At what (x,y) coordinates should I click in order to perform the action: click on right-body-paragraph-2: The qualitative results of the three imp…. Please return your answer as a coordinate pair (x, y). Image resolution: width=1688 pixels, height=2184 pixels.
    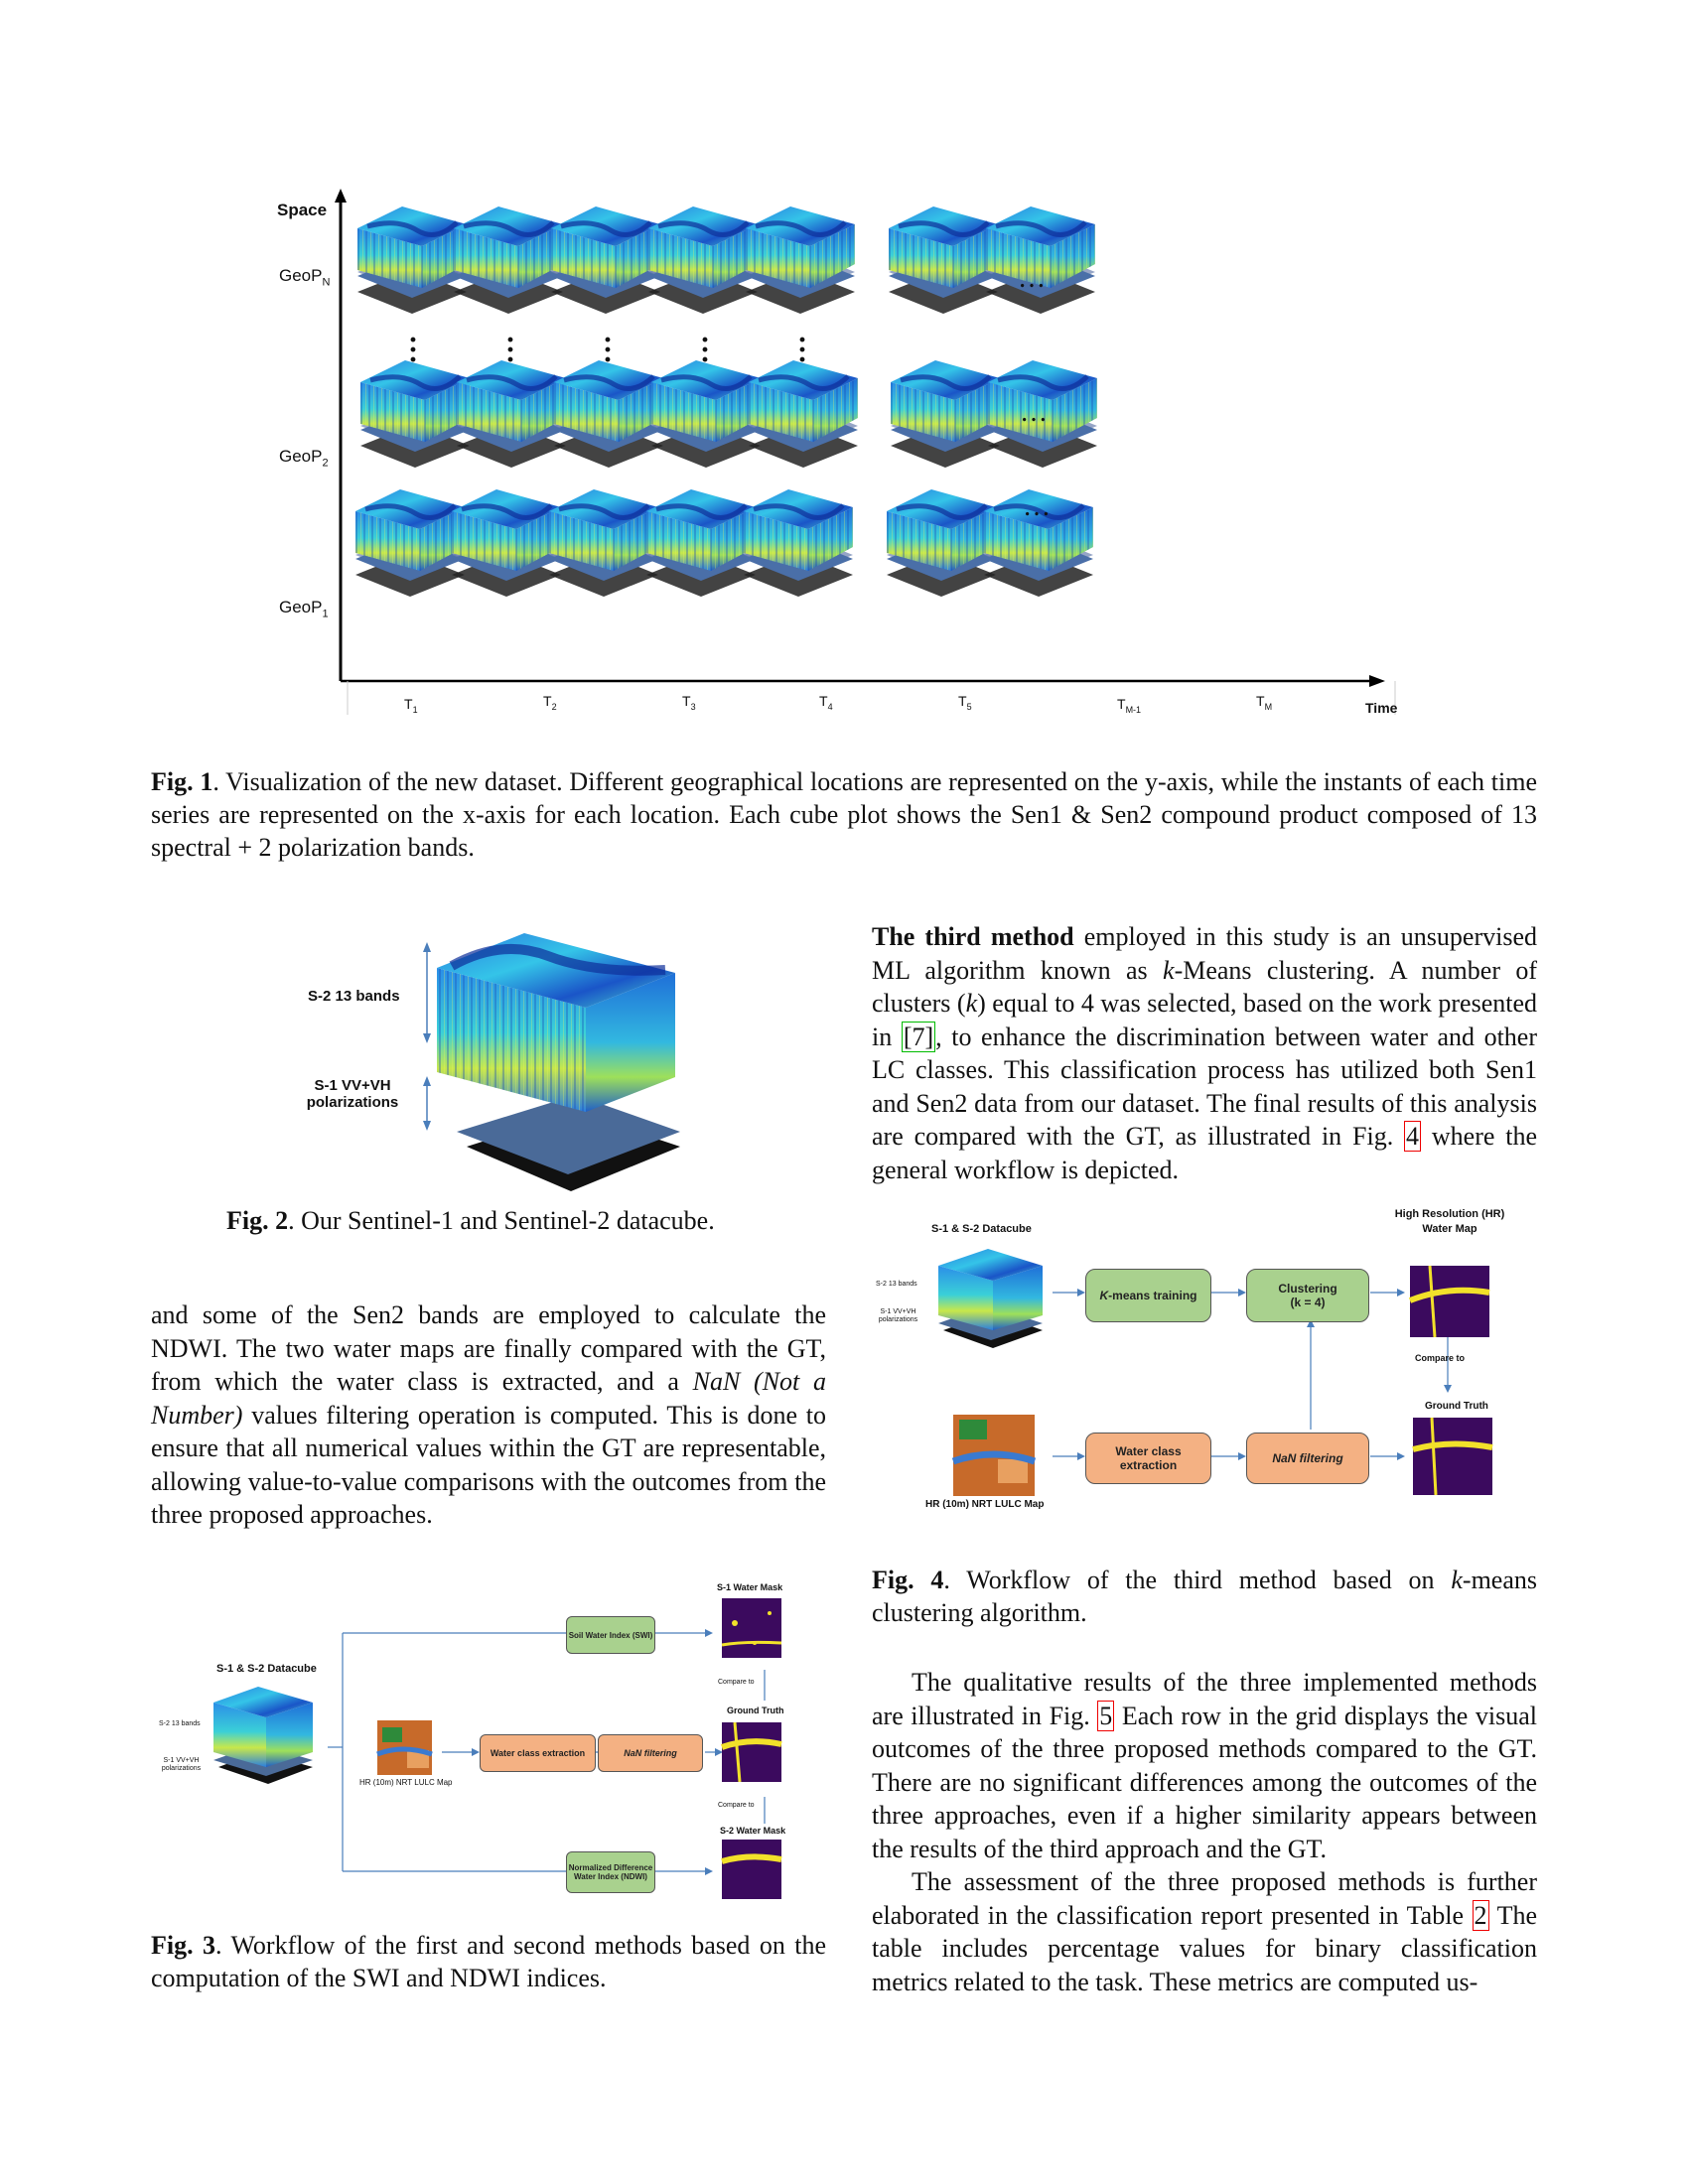
    Looking at the image, I should click on (1204, 1832).